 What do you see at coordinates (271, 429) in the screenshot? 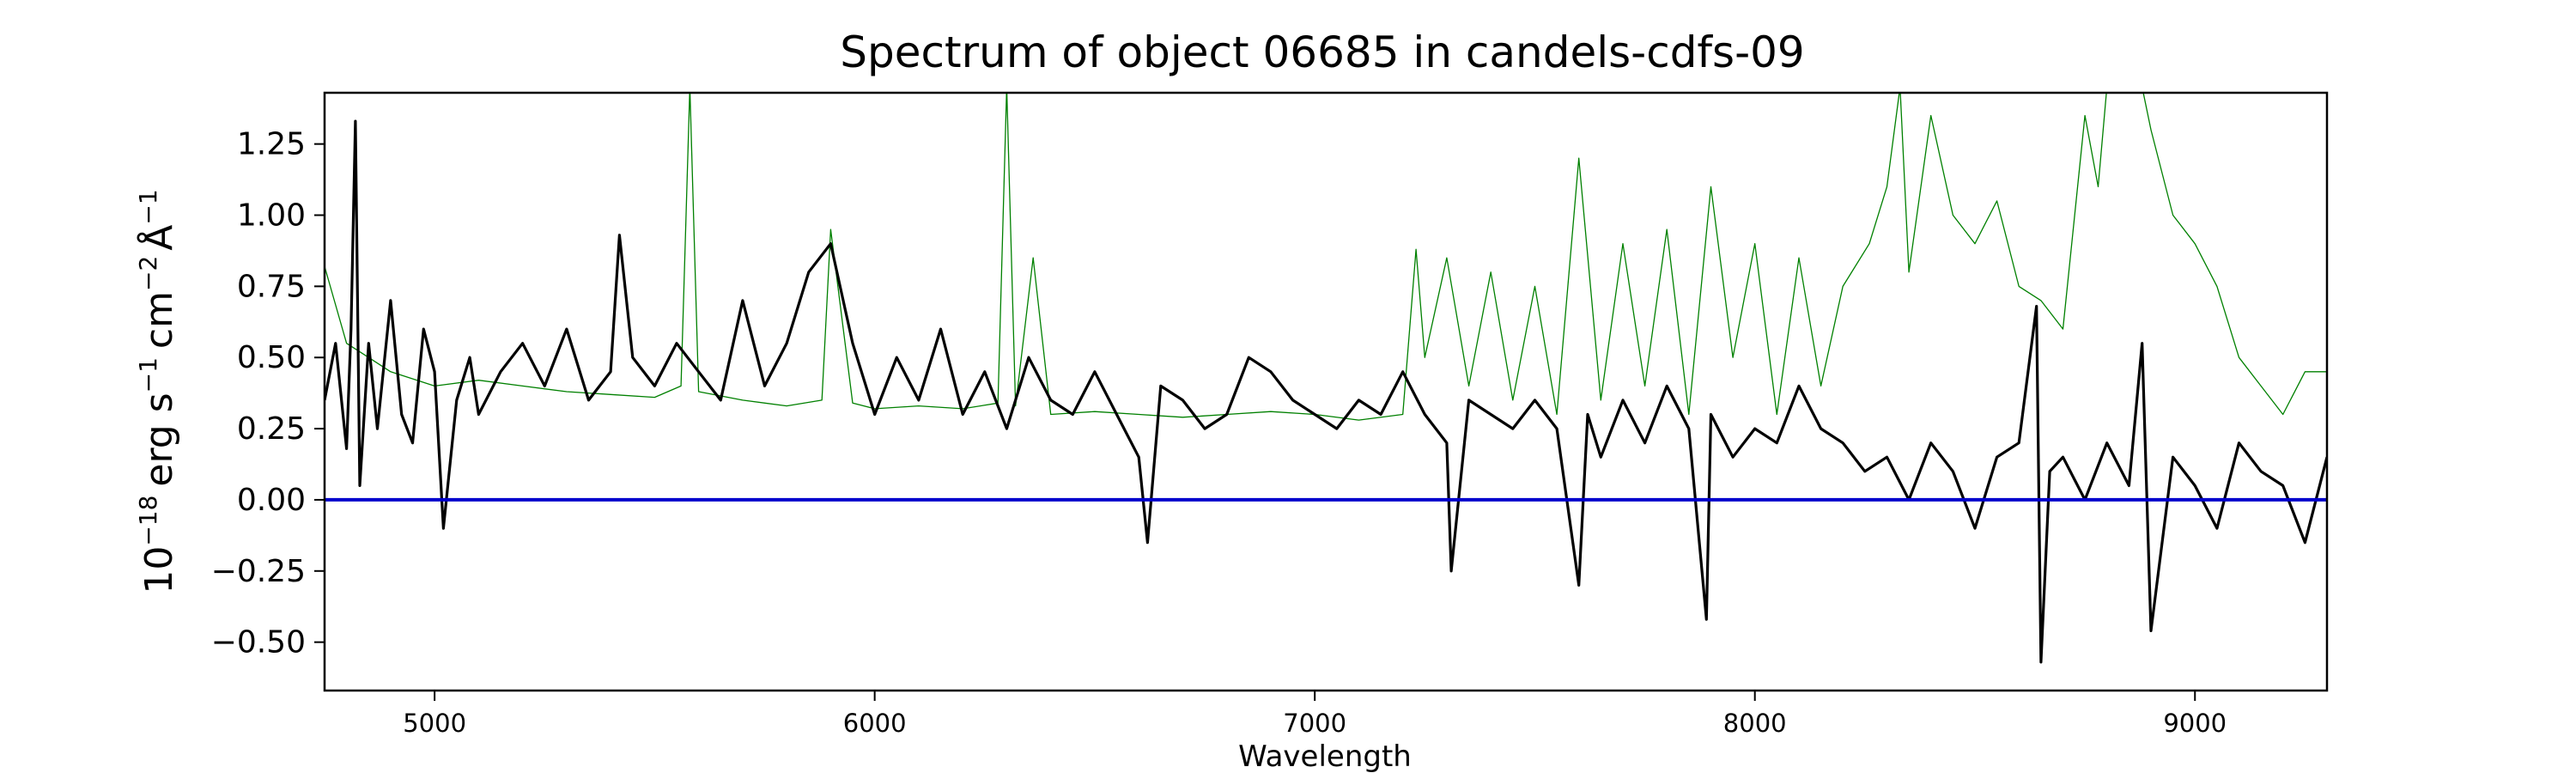
I see `y-tick-label: 0.25` at bounding box center [271, 429].